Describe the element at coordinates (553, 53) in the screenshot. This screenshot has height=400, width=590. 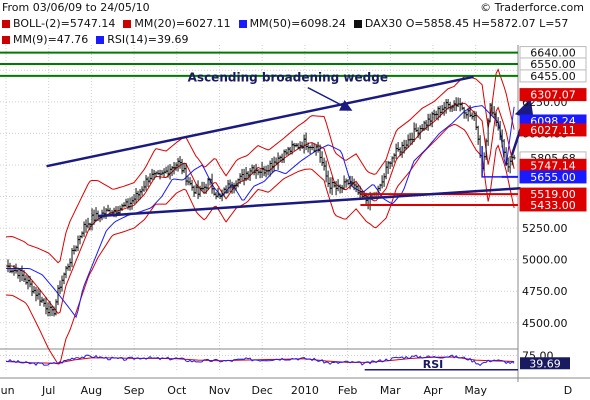
I see `price-label-text: 6640.00` at that location.